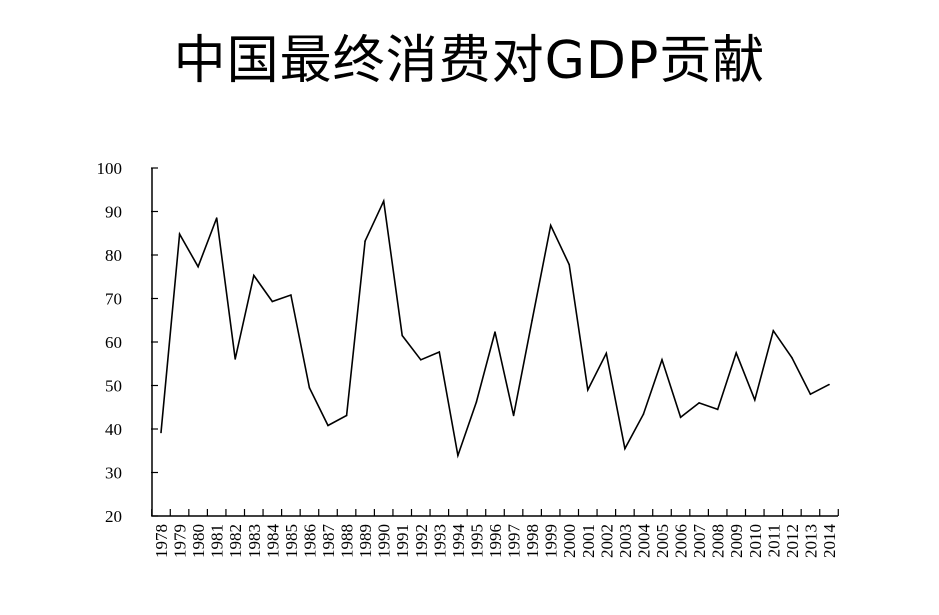 This screenshot has height=615, width=939. Describe the element at coordinates (662, 541) in the screenshot. I see `x-tick-label: 2005` at that location.